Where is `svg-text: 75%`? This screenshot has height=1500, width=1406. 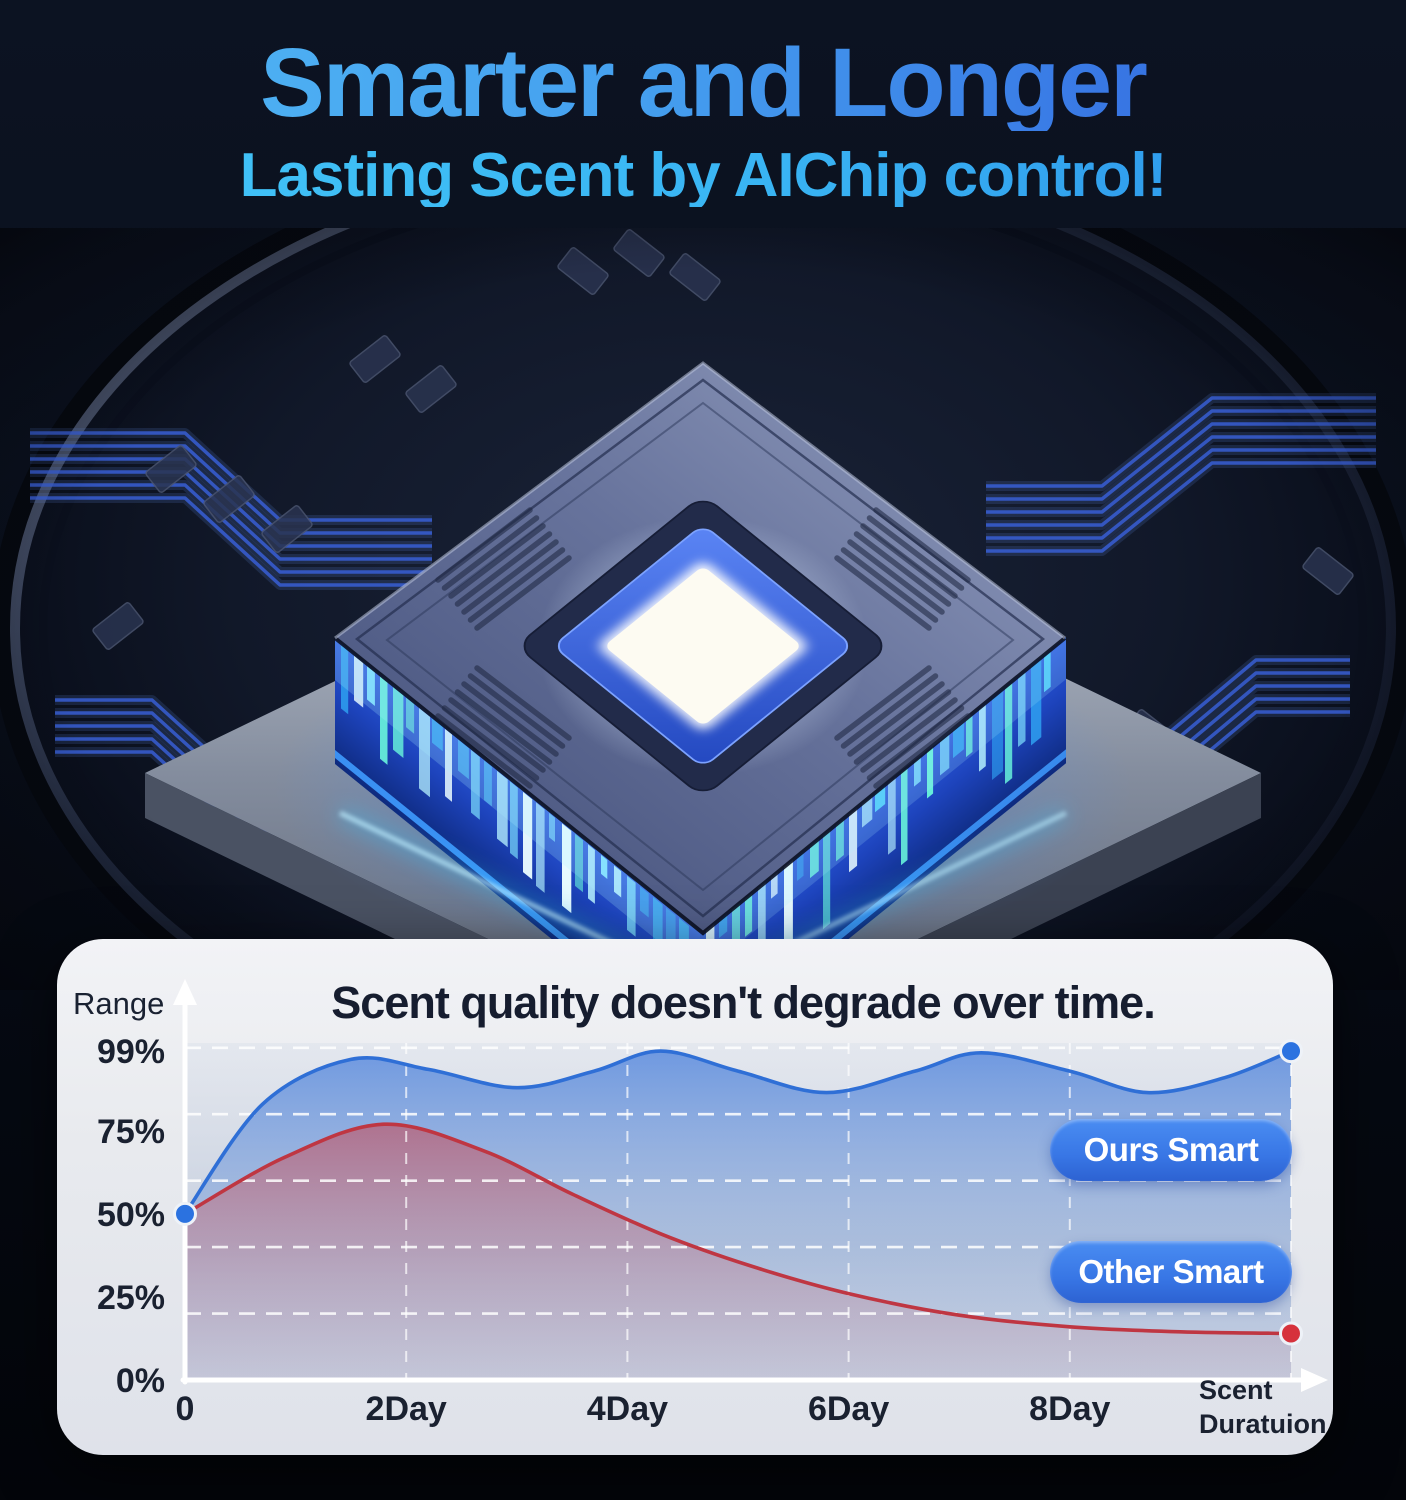 svg-text: 75% is located at coordinates (131, 1132).